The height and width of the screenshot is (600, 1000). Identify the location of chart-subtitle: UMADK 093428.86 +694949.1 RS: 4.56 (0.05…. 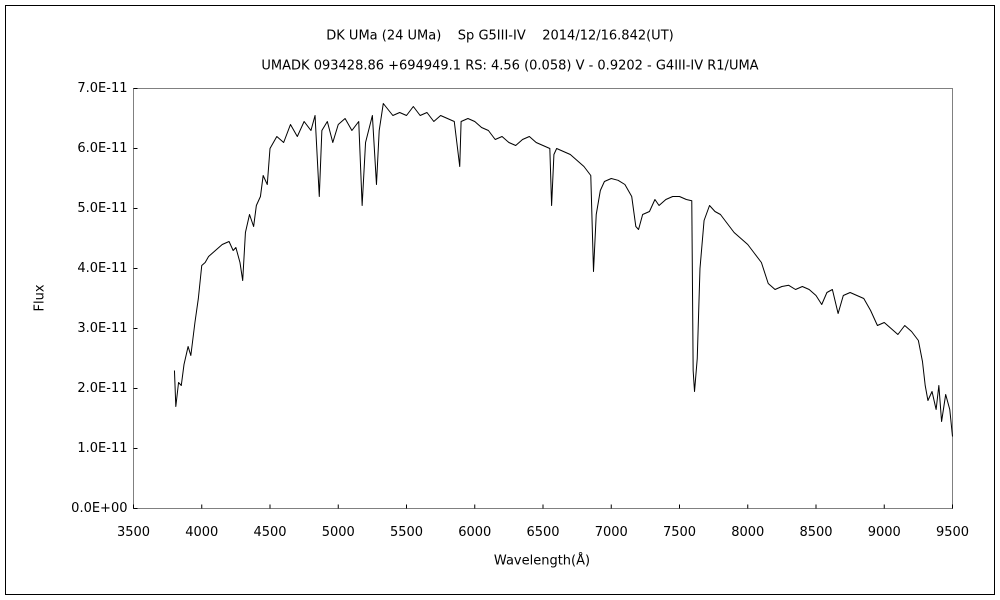
(509, 66).